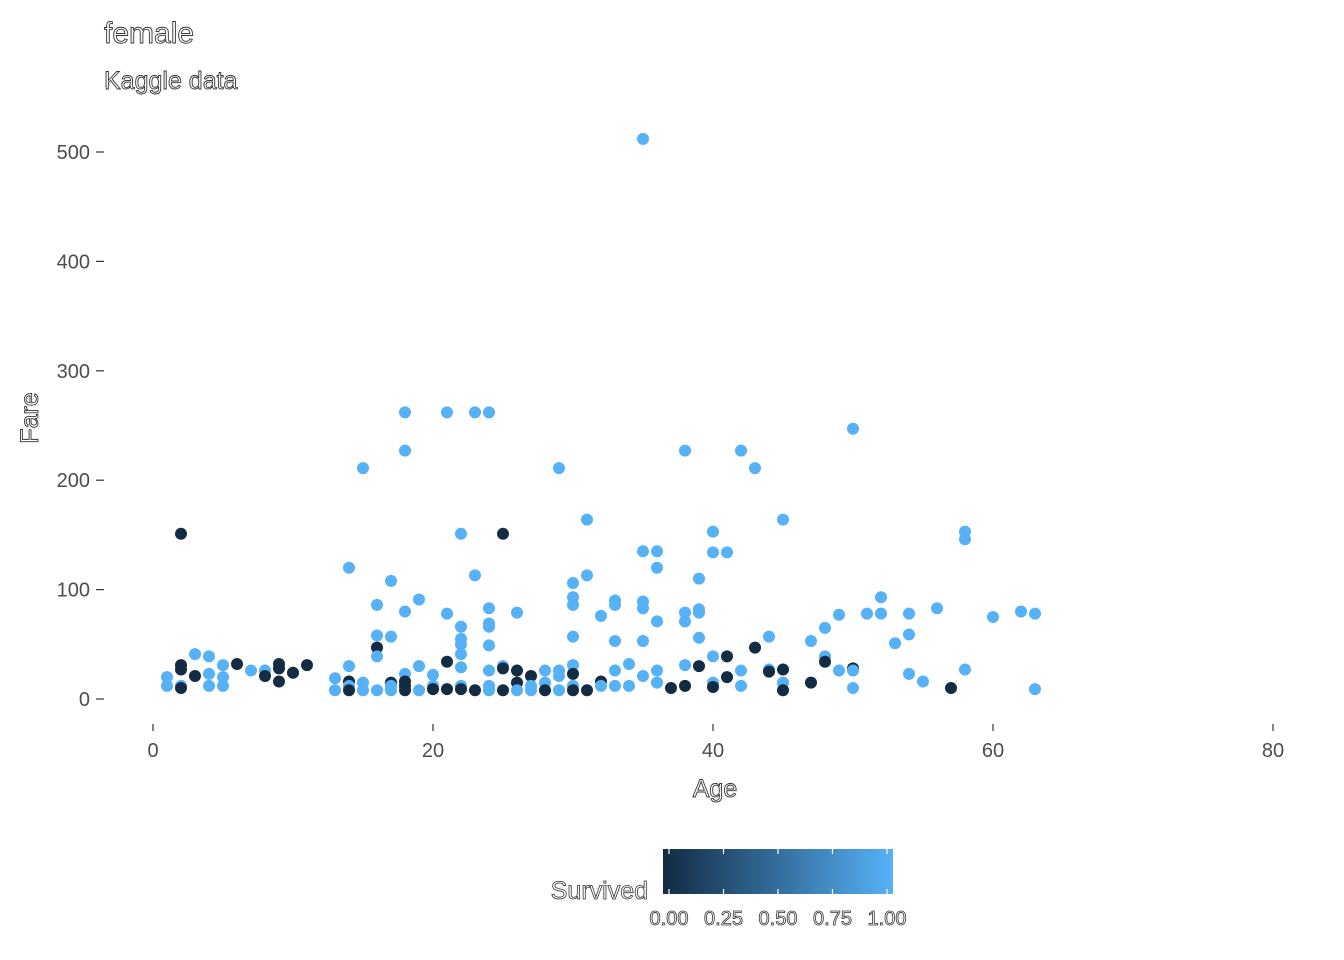 The width and height of the screenshot is (1344, 960). What do you see at coordinates (723, 919) in the screenshot?
I see `legend-tick-label: 0.25` at bounding box center [723, 919].